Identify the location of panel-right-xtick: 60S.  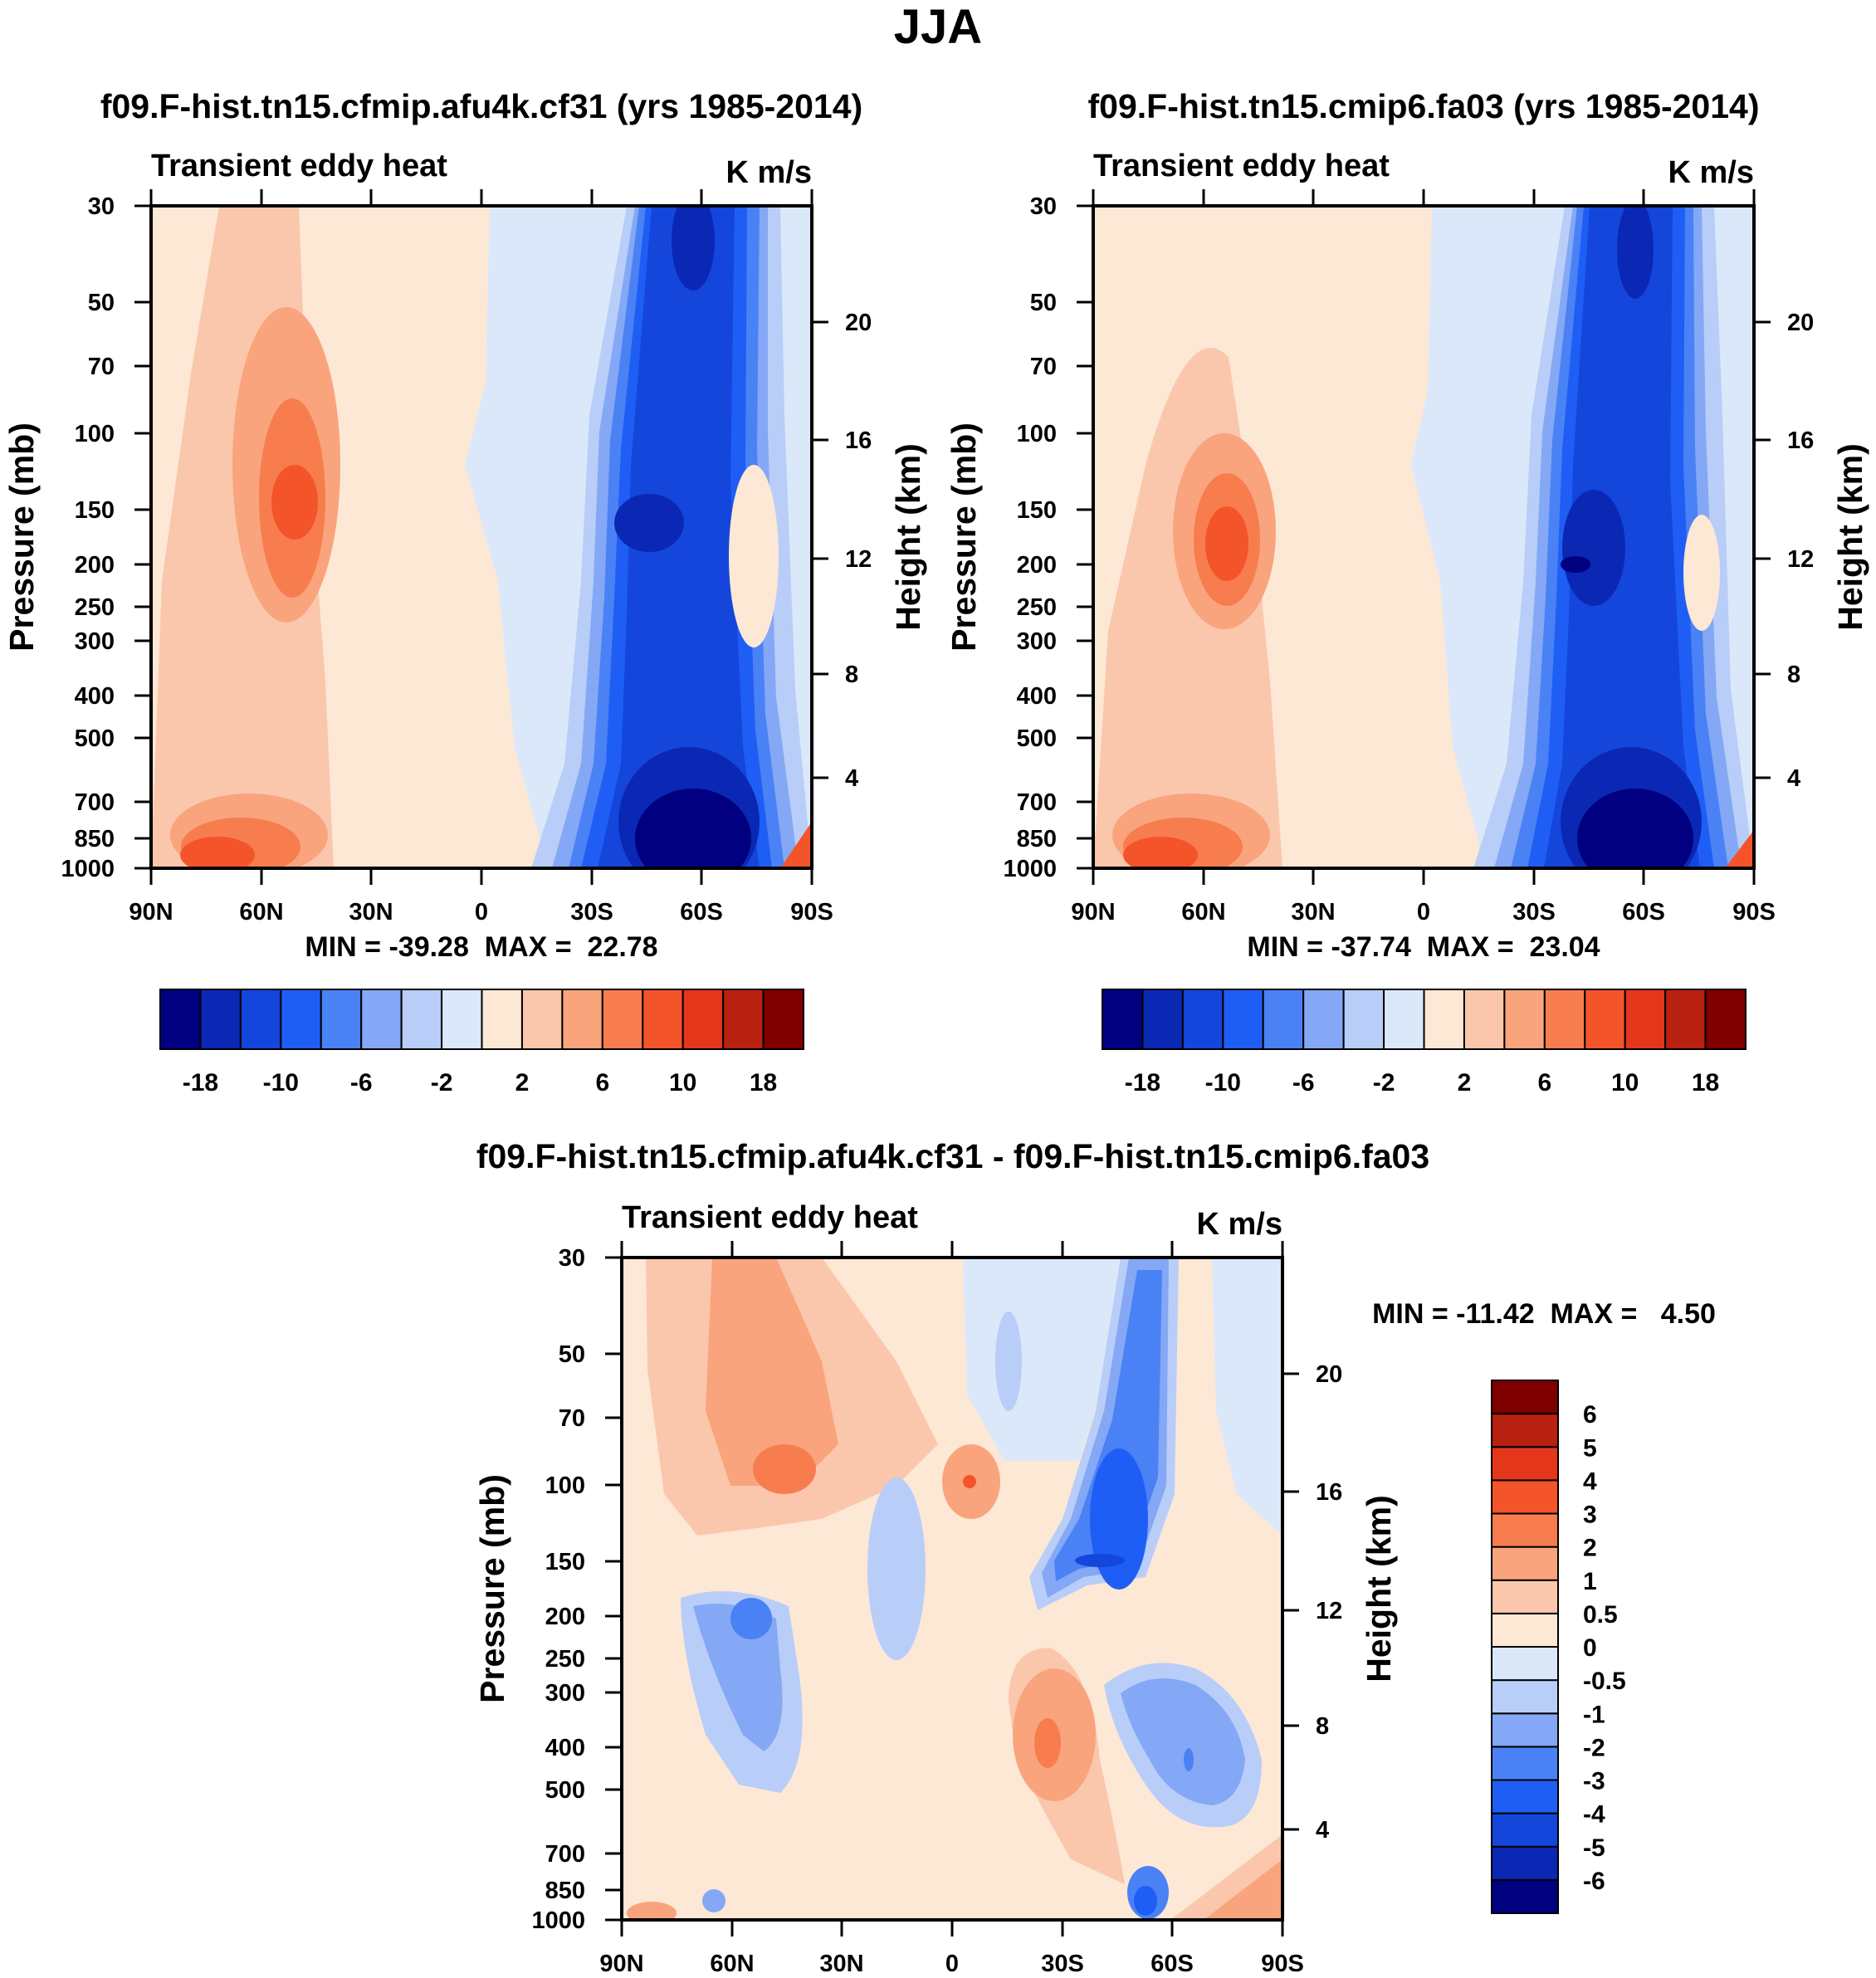
(1643, 912).